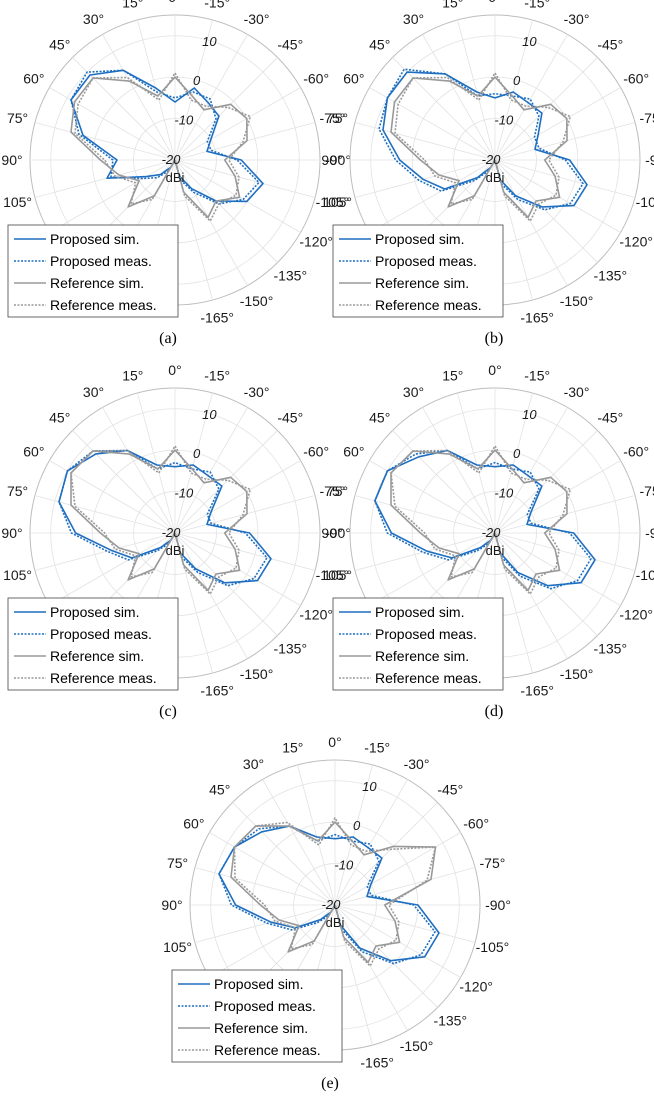 Image resolution: width=654 pixels, height=1099 pixels. Describe the element at coordinates (494, 338) in the screenshot. I see `panel-caption: (b)` at that location.